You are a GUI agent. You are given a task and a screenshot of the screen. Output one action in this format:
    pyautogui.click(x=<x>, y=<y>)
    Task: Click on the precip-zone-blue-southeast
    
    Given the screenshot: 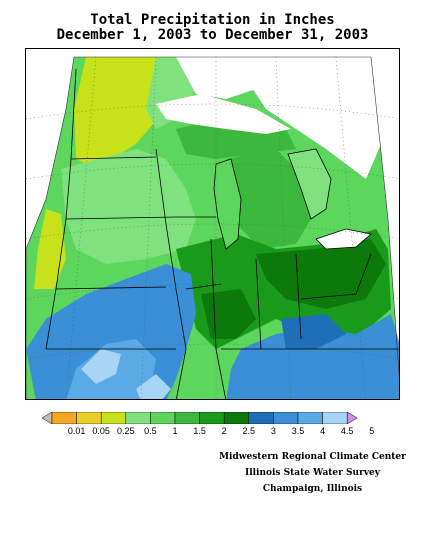 What is the action you would take?
    pyautogui.click(x=312, y=356)
    